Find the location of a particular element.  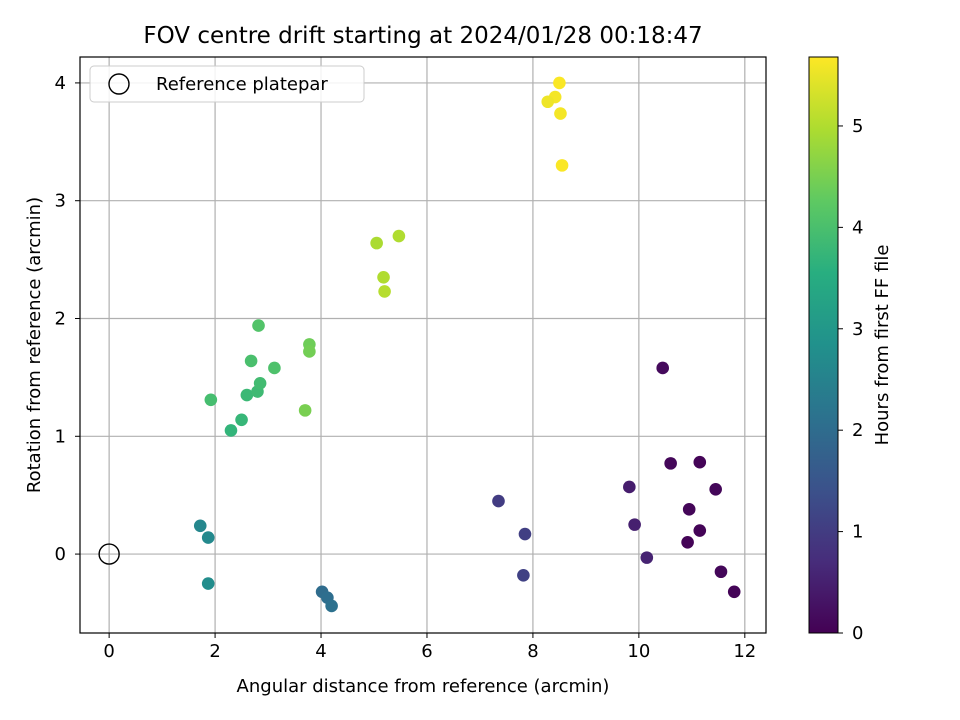

y-tick-label: 2 is located at coordinates (60, 318).